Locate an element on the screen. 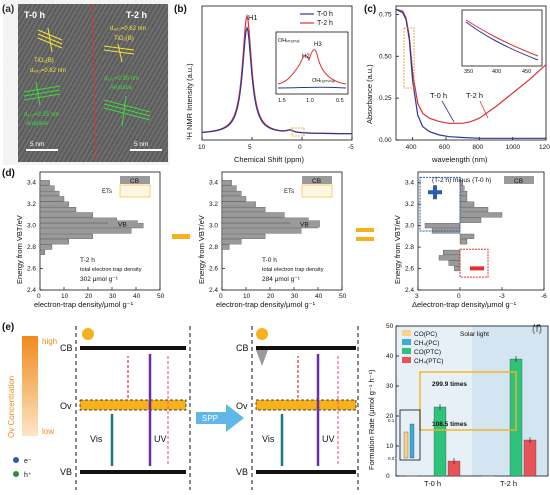 The image size is (550, 495). nmr-legend-t2: T-2 h is located at coordinates (325, 23).